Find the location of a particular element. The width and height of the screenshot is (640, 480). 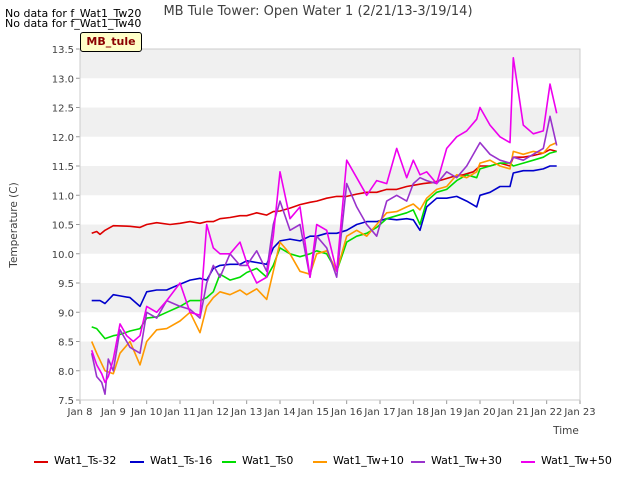

legend-label: Wat1_Tw+30 is located at coordinates (466, 460).